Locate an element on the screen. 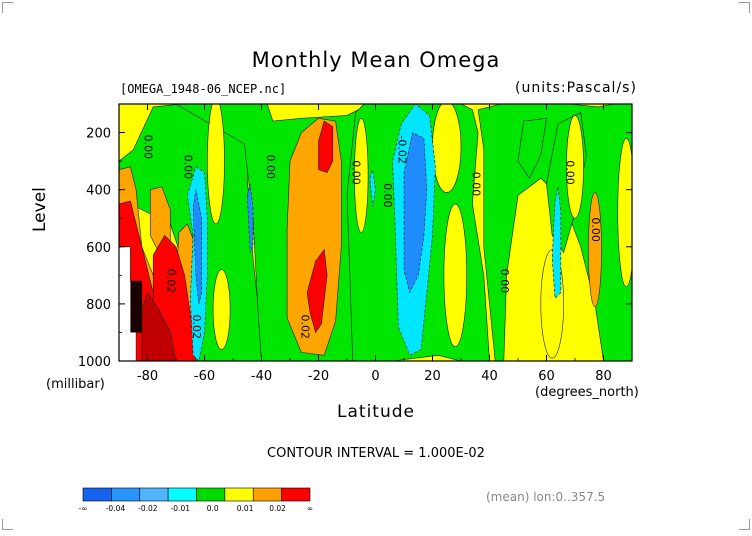 Image resolution: width=752 pixels, height=536 pixels. region-0.05-west is located at coordinates (159, 326).